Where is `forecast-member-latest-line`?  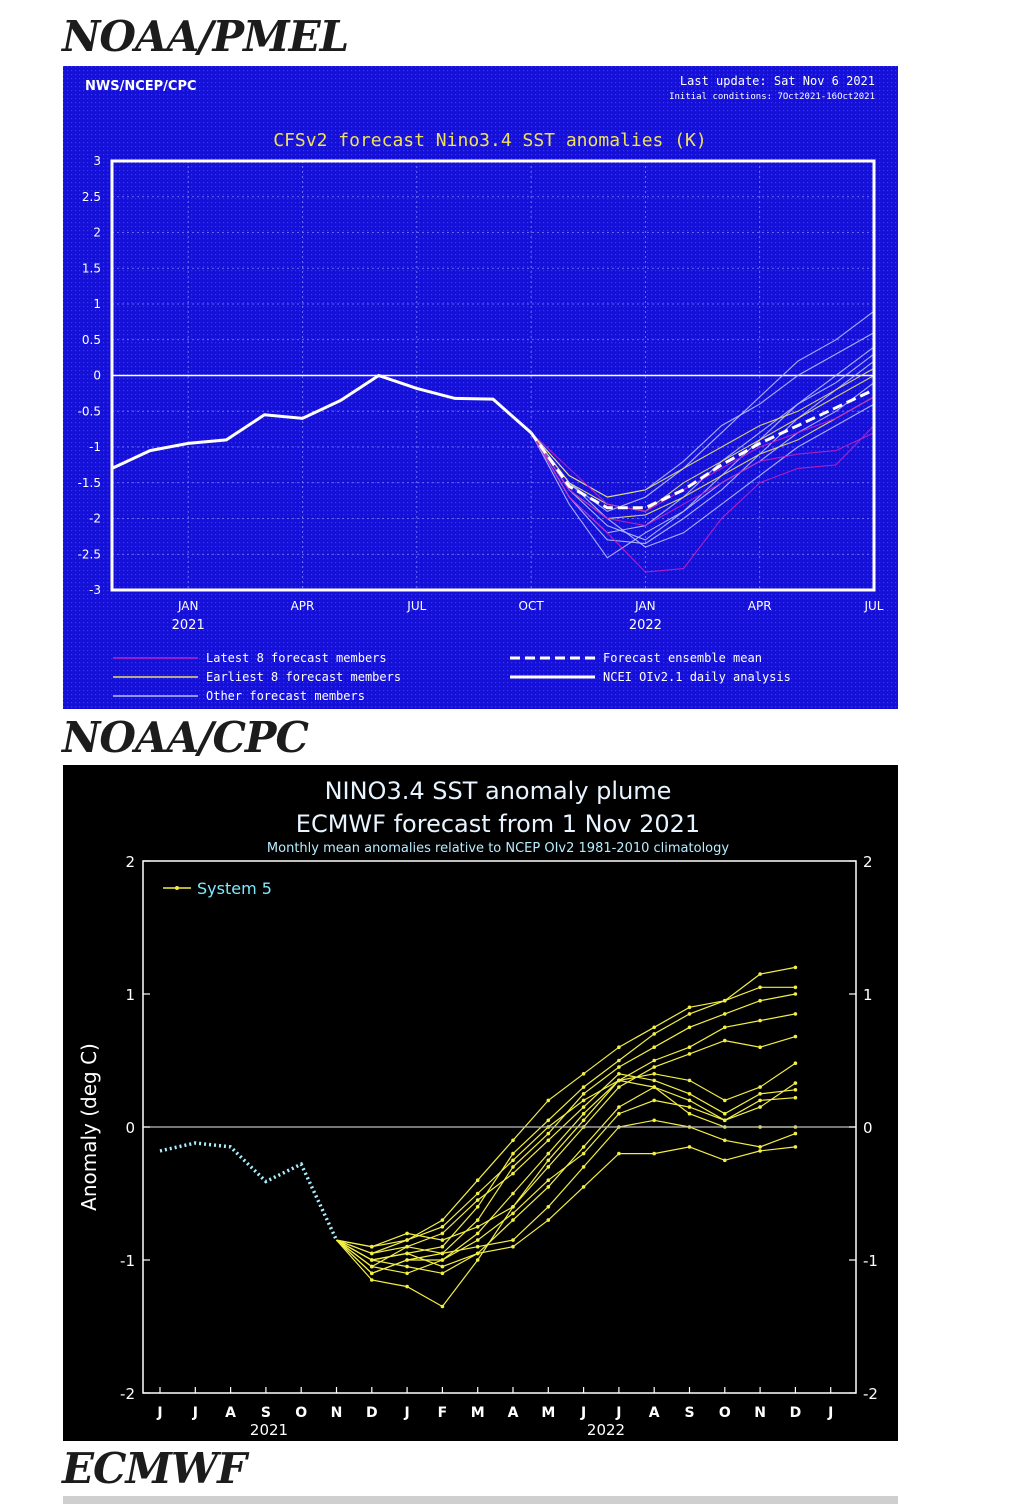
forecast-member-latest-line is located at coordinates (702, 499).